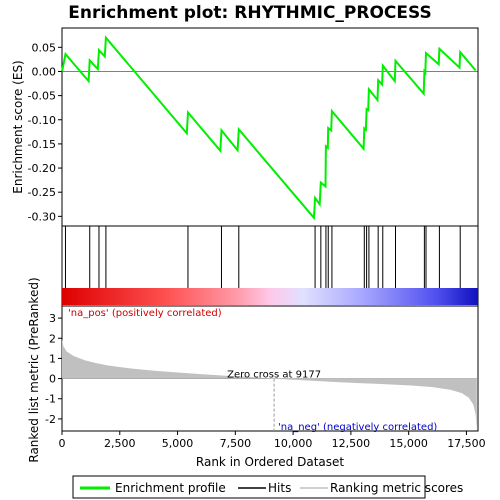  Describe the element at coordinates (272, 440) in the screenshot. I see `metric-x-axis: 0 2,500 5,000 7,500 10,000 12,500 15,000 17,500` at that location.